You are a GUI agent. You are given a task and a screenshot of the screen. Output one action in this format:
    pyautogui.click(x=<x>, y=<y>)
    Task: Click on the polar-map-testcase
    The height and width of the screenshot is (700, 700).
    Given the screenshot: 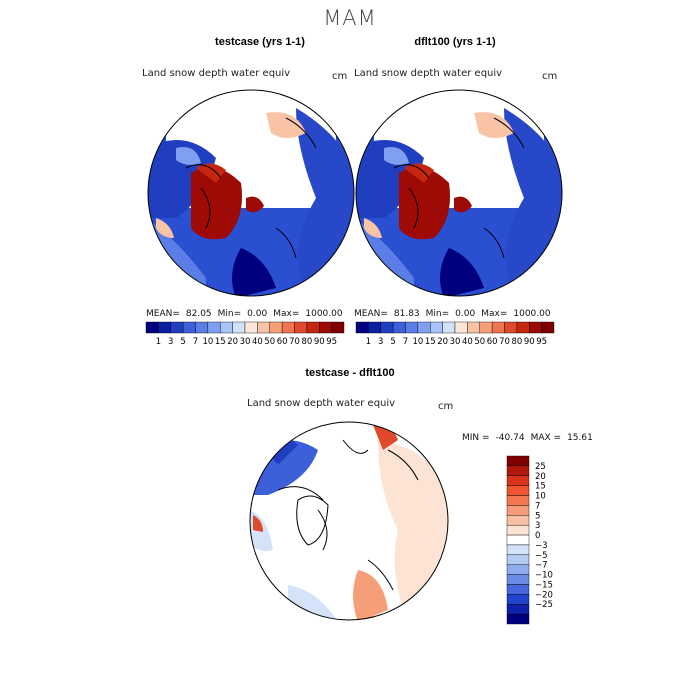 What is the action you would take?
    pyautogui.click(x=251, y=193)
    